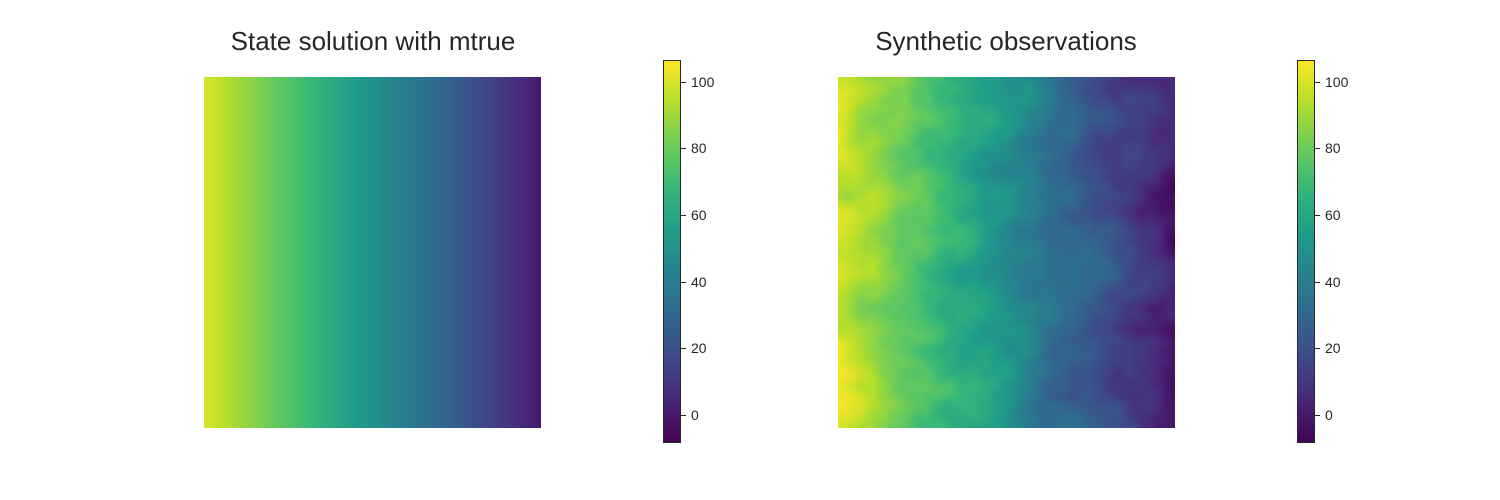  Describe the element at coordinates (1006, 41) in the screenshot. I see `chart-title: Synthetic observations` at that location.